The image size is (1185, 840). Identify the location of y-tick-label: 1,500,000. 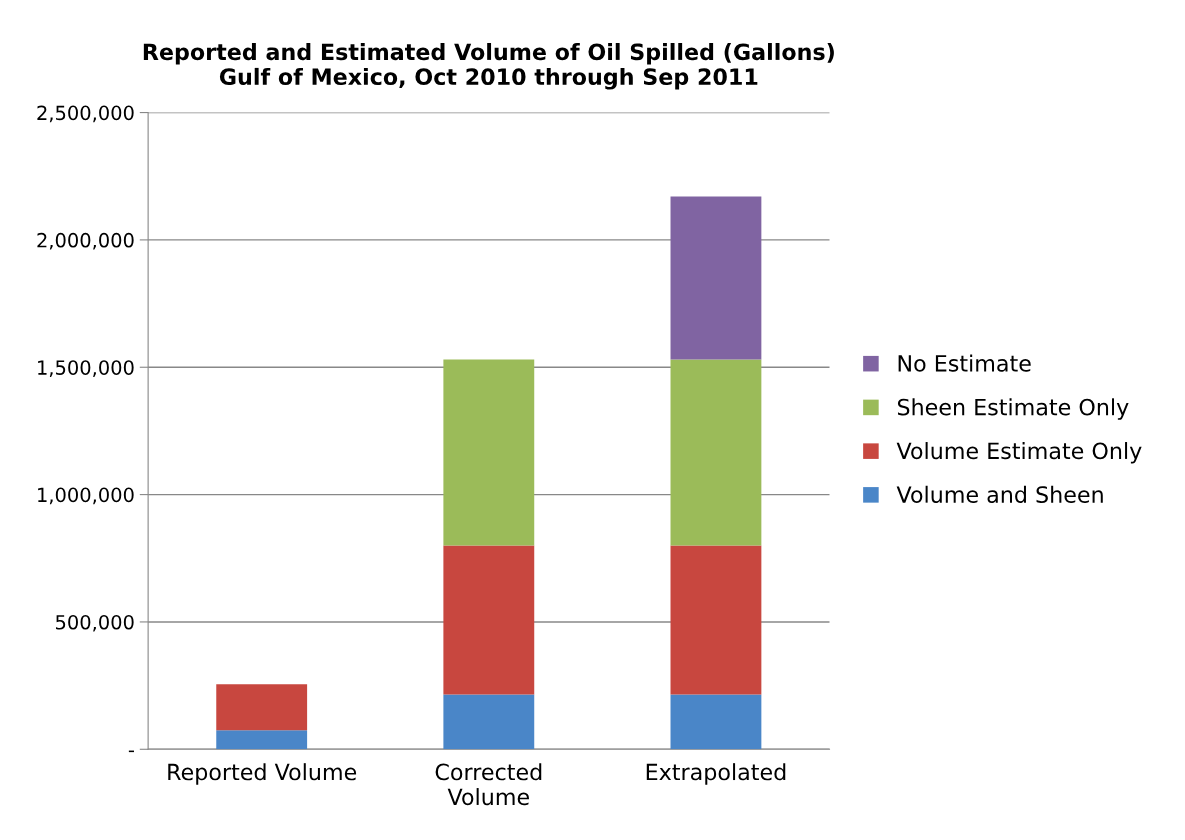
(86, 368).